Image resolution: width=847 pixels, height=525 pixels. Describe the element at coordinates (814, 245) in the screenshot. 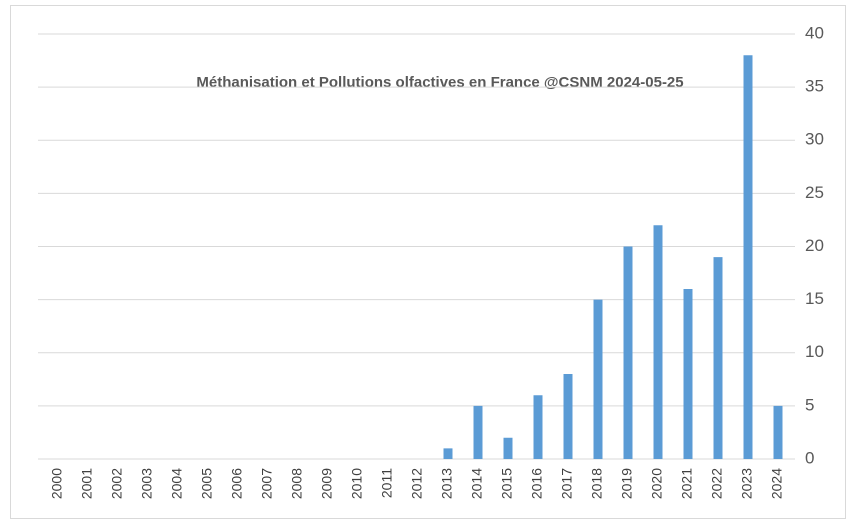

I see `y-tick-label: 20` at that location.